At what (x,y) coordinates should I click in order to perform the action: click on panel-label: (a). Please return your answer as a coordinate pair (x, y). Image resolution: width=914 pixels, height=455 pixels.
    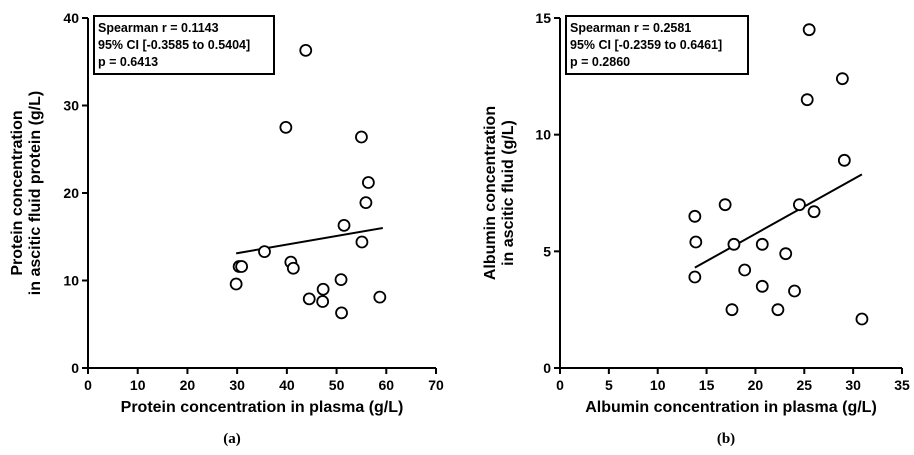
    Looking at the image, I should click on (232, 439).